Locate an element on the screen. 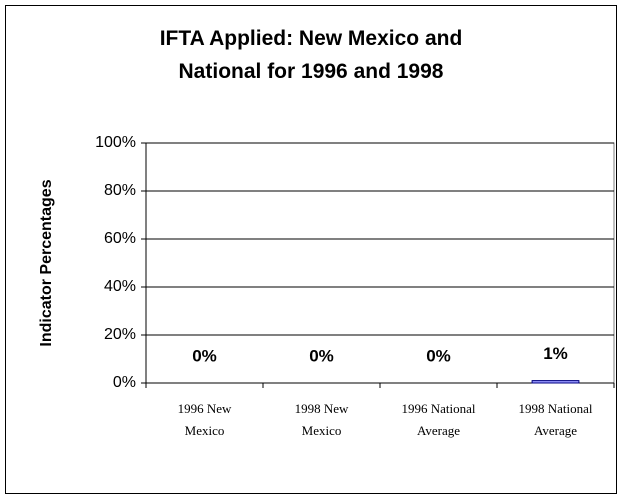  bar is located at coordinates (555, 382).